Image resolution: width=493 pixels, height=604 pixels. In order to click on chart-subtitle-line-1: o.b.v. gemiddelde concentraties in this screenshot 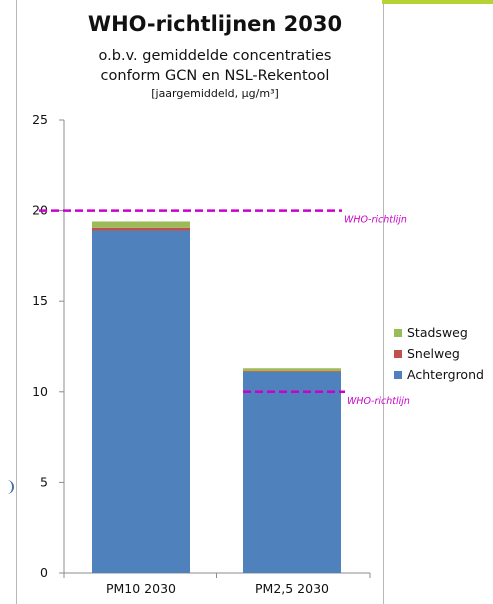, I will do `click(215, 56)`.